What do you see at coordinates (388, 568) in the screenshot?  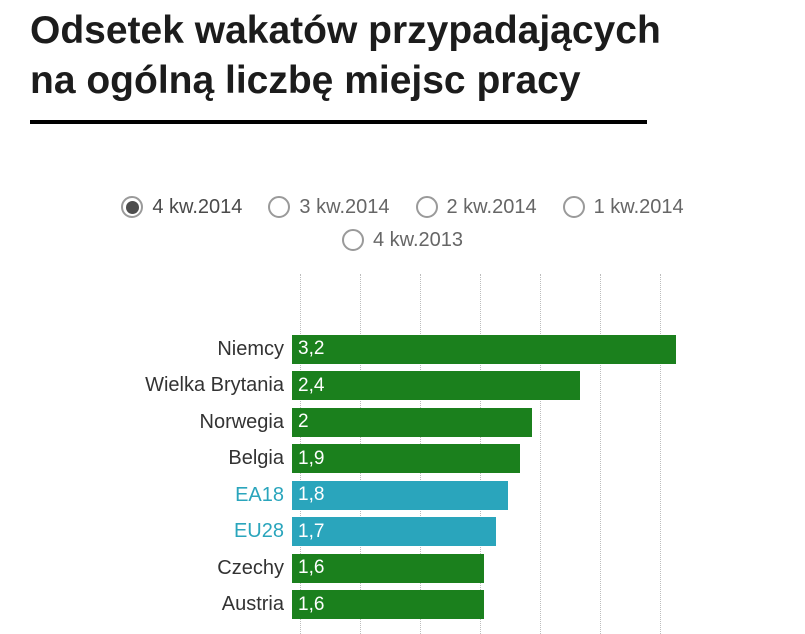 I see `bar-czechy: 1,6` at bounding box center [388, 568].